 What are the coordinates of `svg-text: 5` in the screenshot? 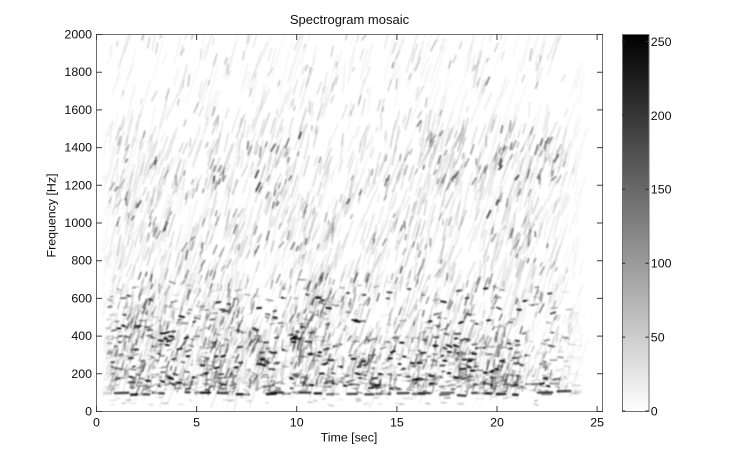 It's located at (196, 422).